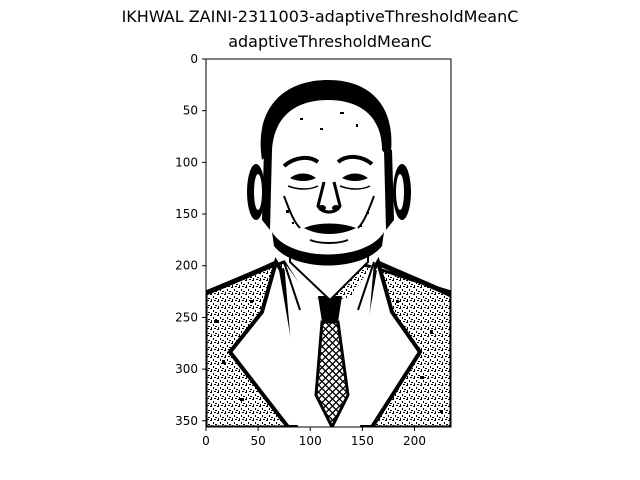 This screenshot has width=640, height=480. I want to click on x-tick-label: 50, so click(257, 441).